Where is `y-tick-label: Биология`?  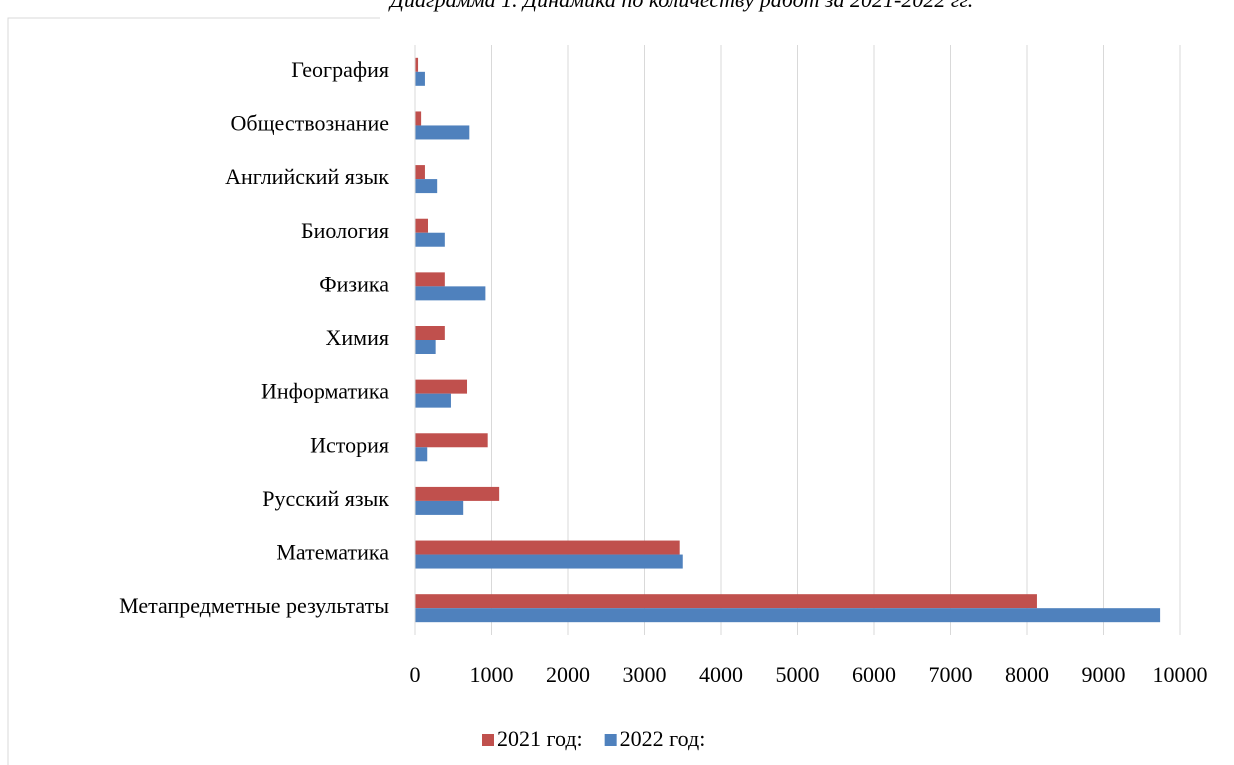 y-tick-label: Биология is located at coordinates (345, 230).